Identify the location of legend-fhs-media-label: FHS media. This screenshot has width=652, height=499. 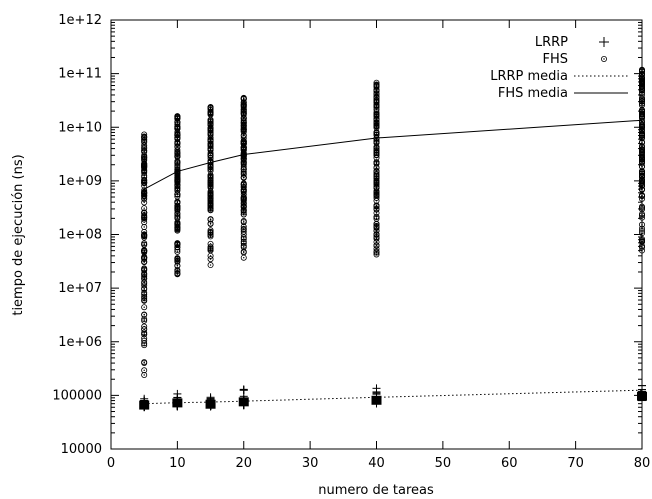
(533, 93).